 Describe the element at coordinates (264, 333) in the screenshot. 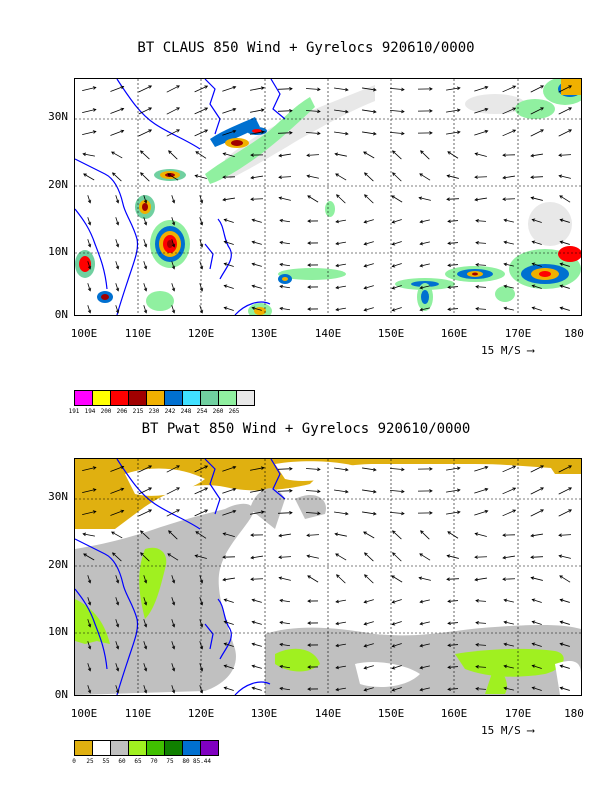

I see `top-lon-label-130e: 130E` at that location.